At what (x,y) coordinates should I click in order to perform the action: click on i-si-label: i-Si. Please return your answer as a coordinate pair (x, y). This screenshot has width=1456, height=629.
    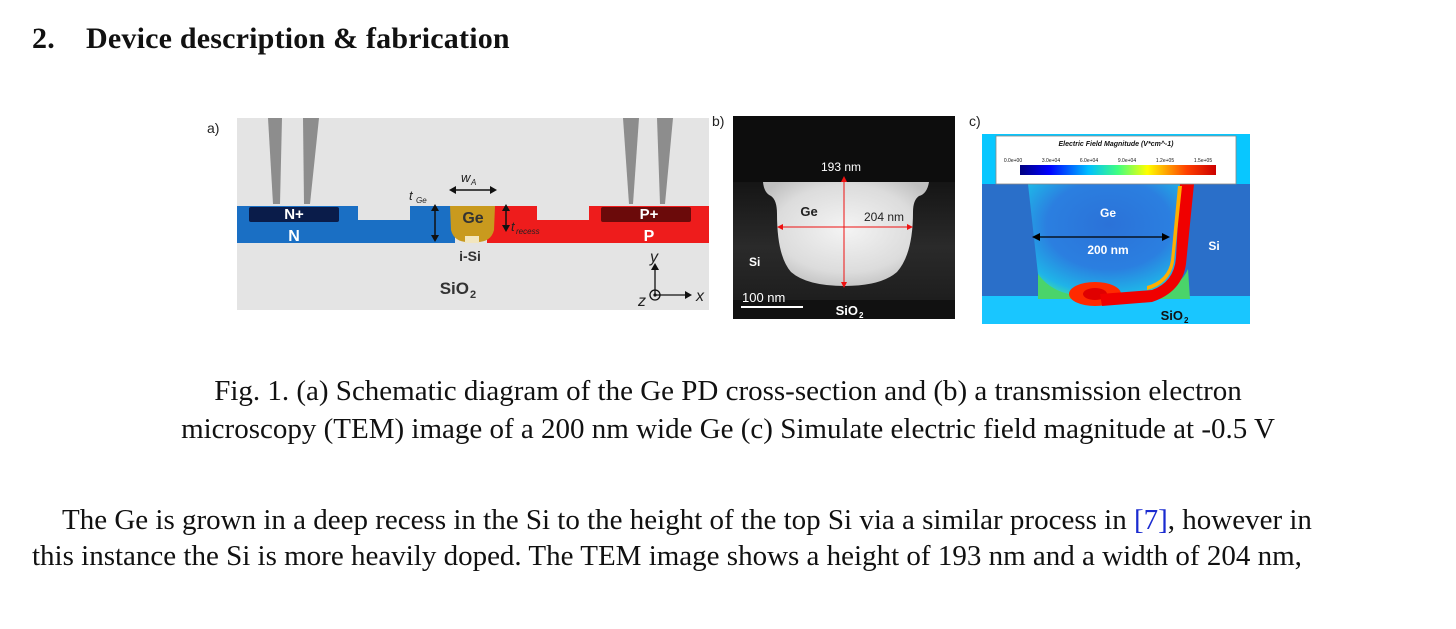
    Looking at the image, I should click on (470, 256).